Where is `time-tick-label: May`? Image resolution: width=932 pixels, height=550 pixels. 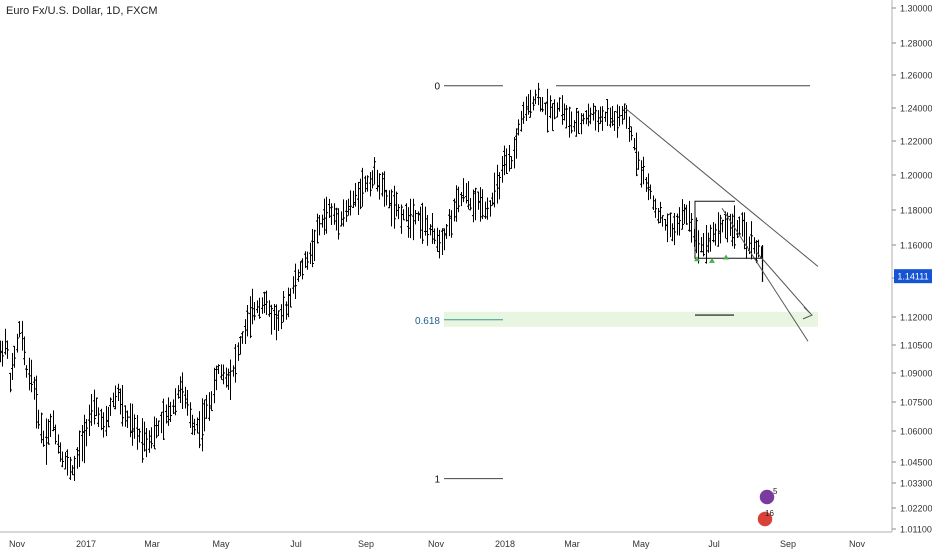
time-tick-label: May is located at coordinates (641, 544).